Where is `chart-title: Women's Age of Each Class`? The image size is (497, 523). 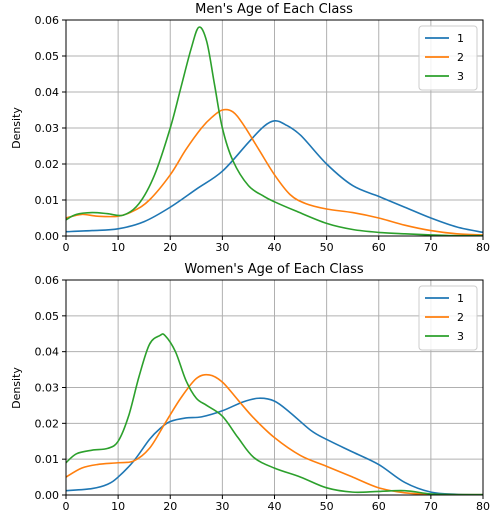
chart-title: Women's Age of Each Class is located at coordinates (273, 269).